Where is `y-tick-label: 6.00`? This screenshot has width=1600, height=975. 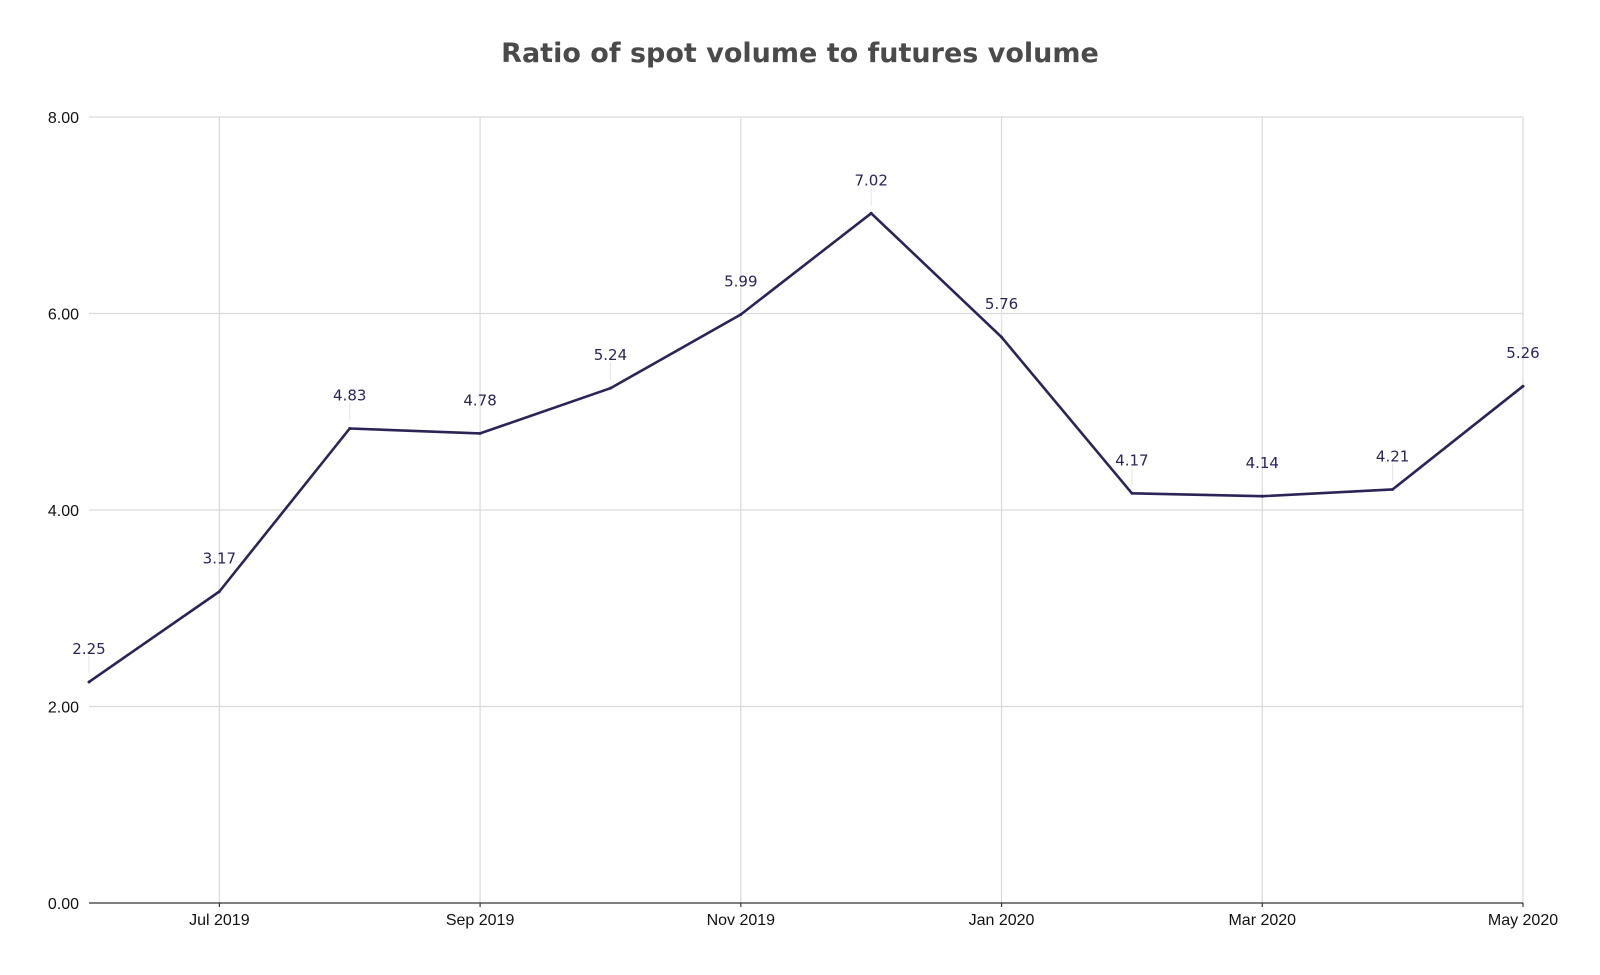
y-tick-label: 6.00 is located at coordinates (63, 315).